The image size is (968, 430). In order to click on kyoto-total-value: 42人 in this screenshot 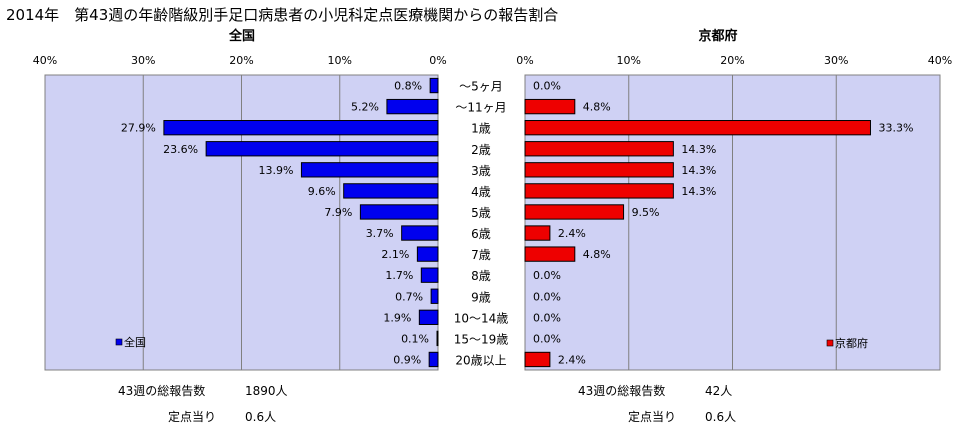, I will do `click(718, 391)`.